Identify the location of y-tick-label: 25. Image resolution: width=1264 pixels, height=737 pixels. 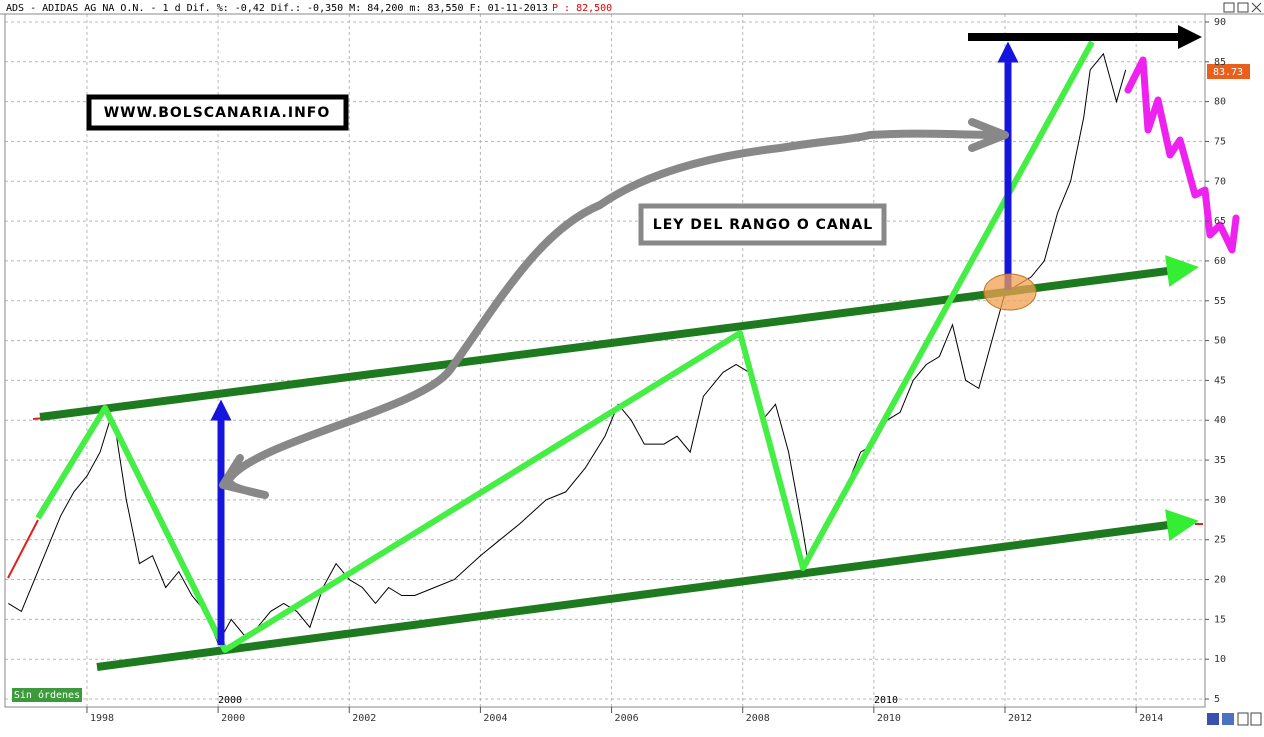
(1220, 540).